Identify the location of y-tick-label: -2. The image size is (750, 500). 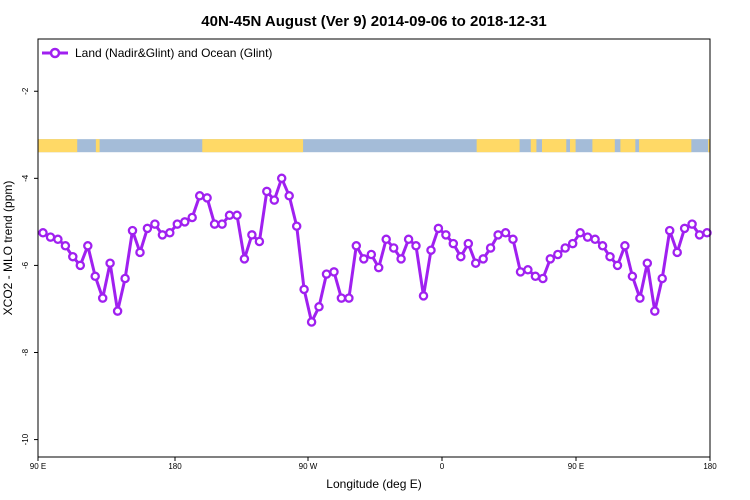
(25, 91).